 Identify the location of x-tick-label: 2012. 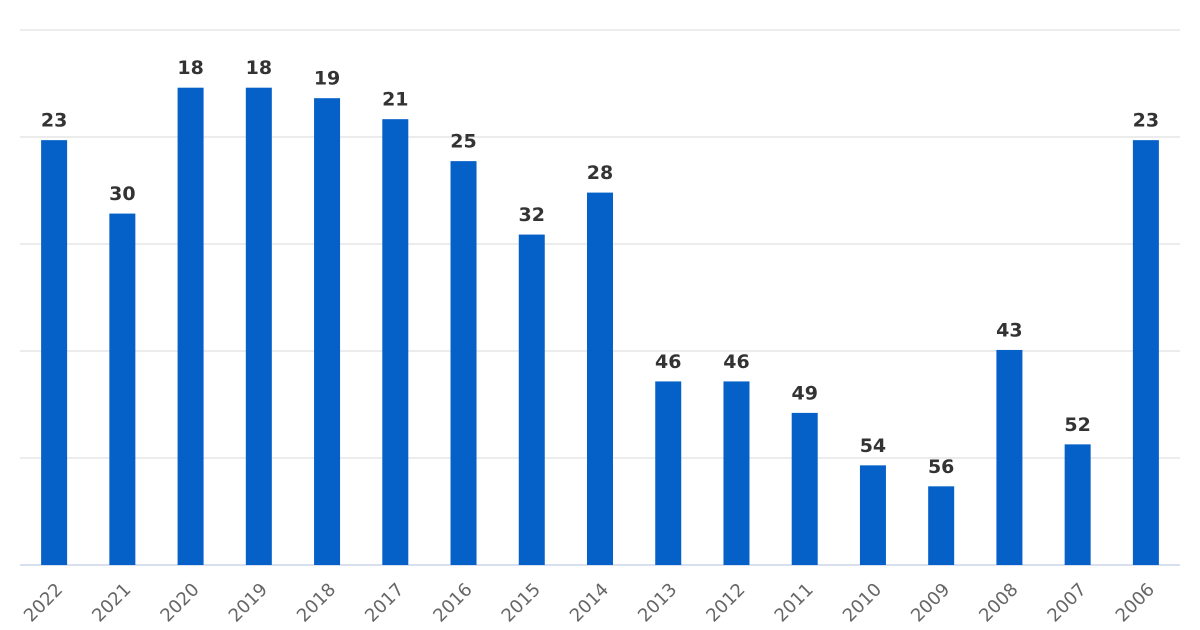
(725, 602).